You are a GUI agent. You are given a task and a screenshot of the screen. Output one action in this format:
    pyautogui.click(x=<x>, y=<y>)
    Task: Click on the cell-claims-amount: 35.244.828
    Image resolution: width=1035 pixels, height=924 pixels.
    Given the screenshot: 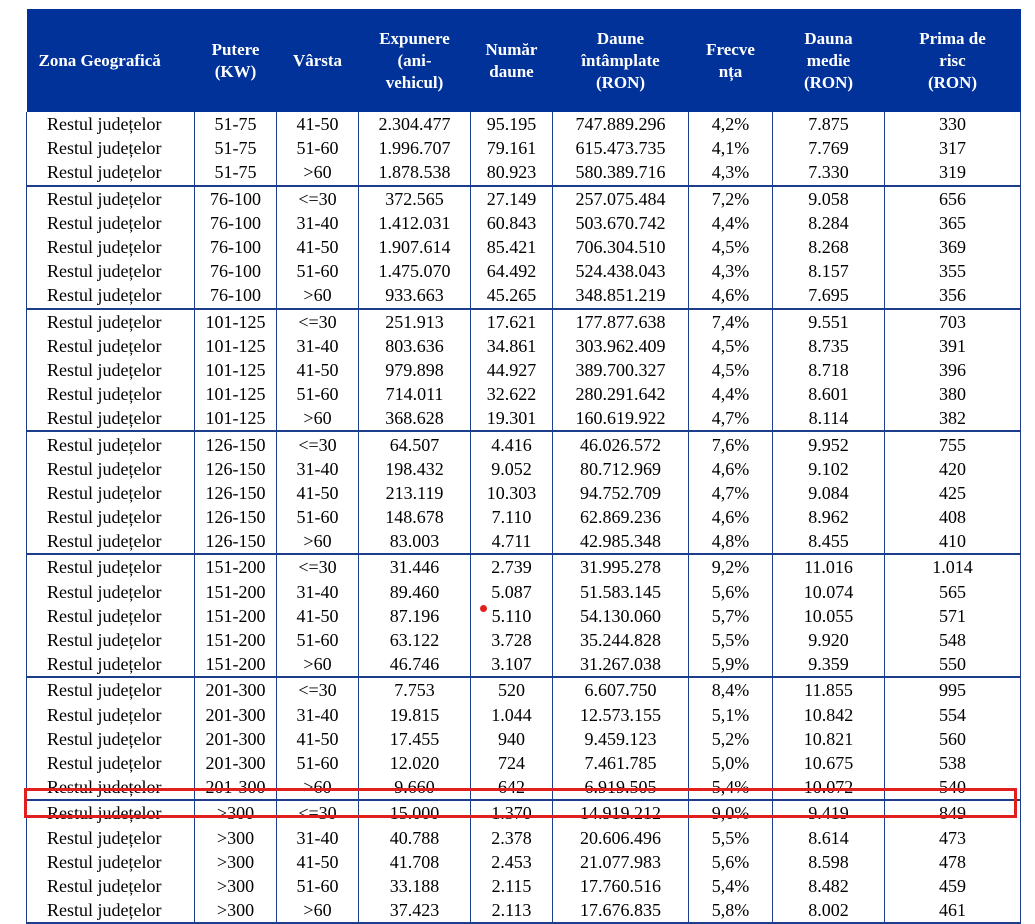 What is the action you would take?
    pyautogui.click(x=620, y=640)
    